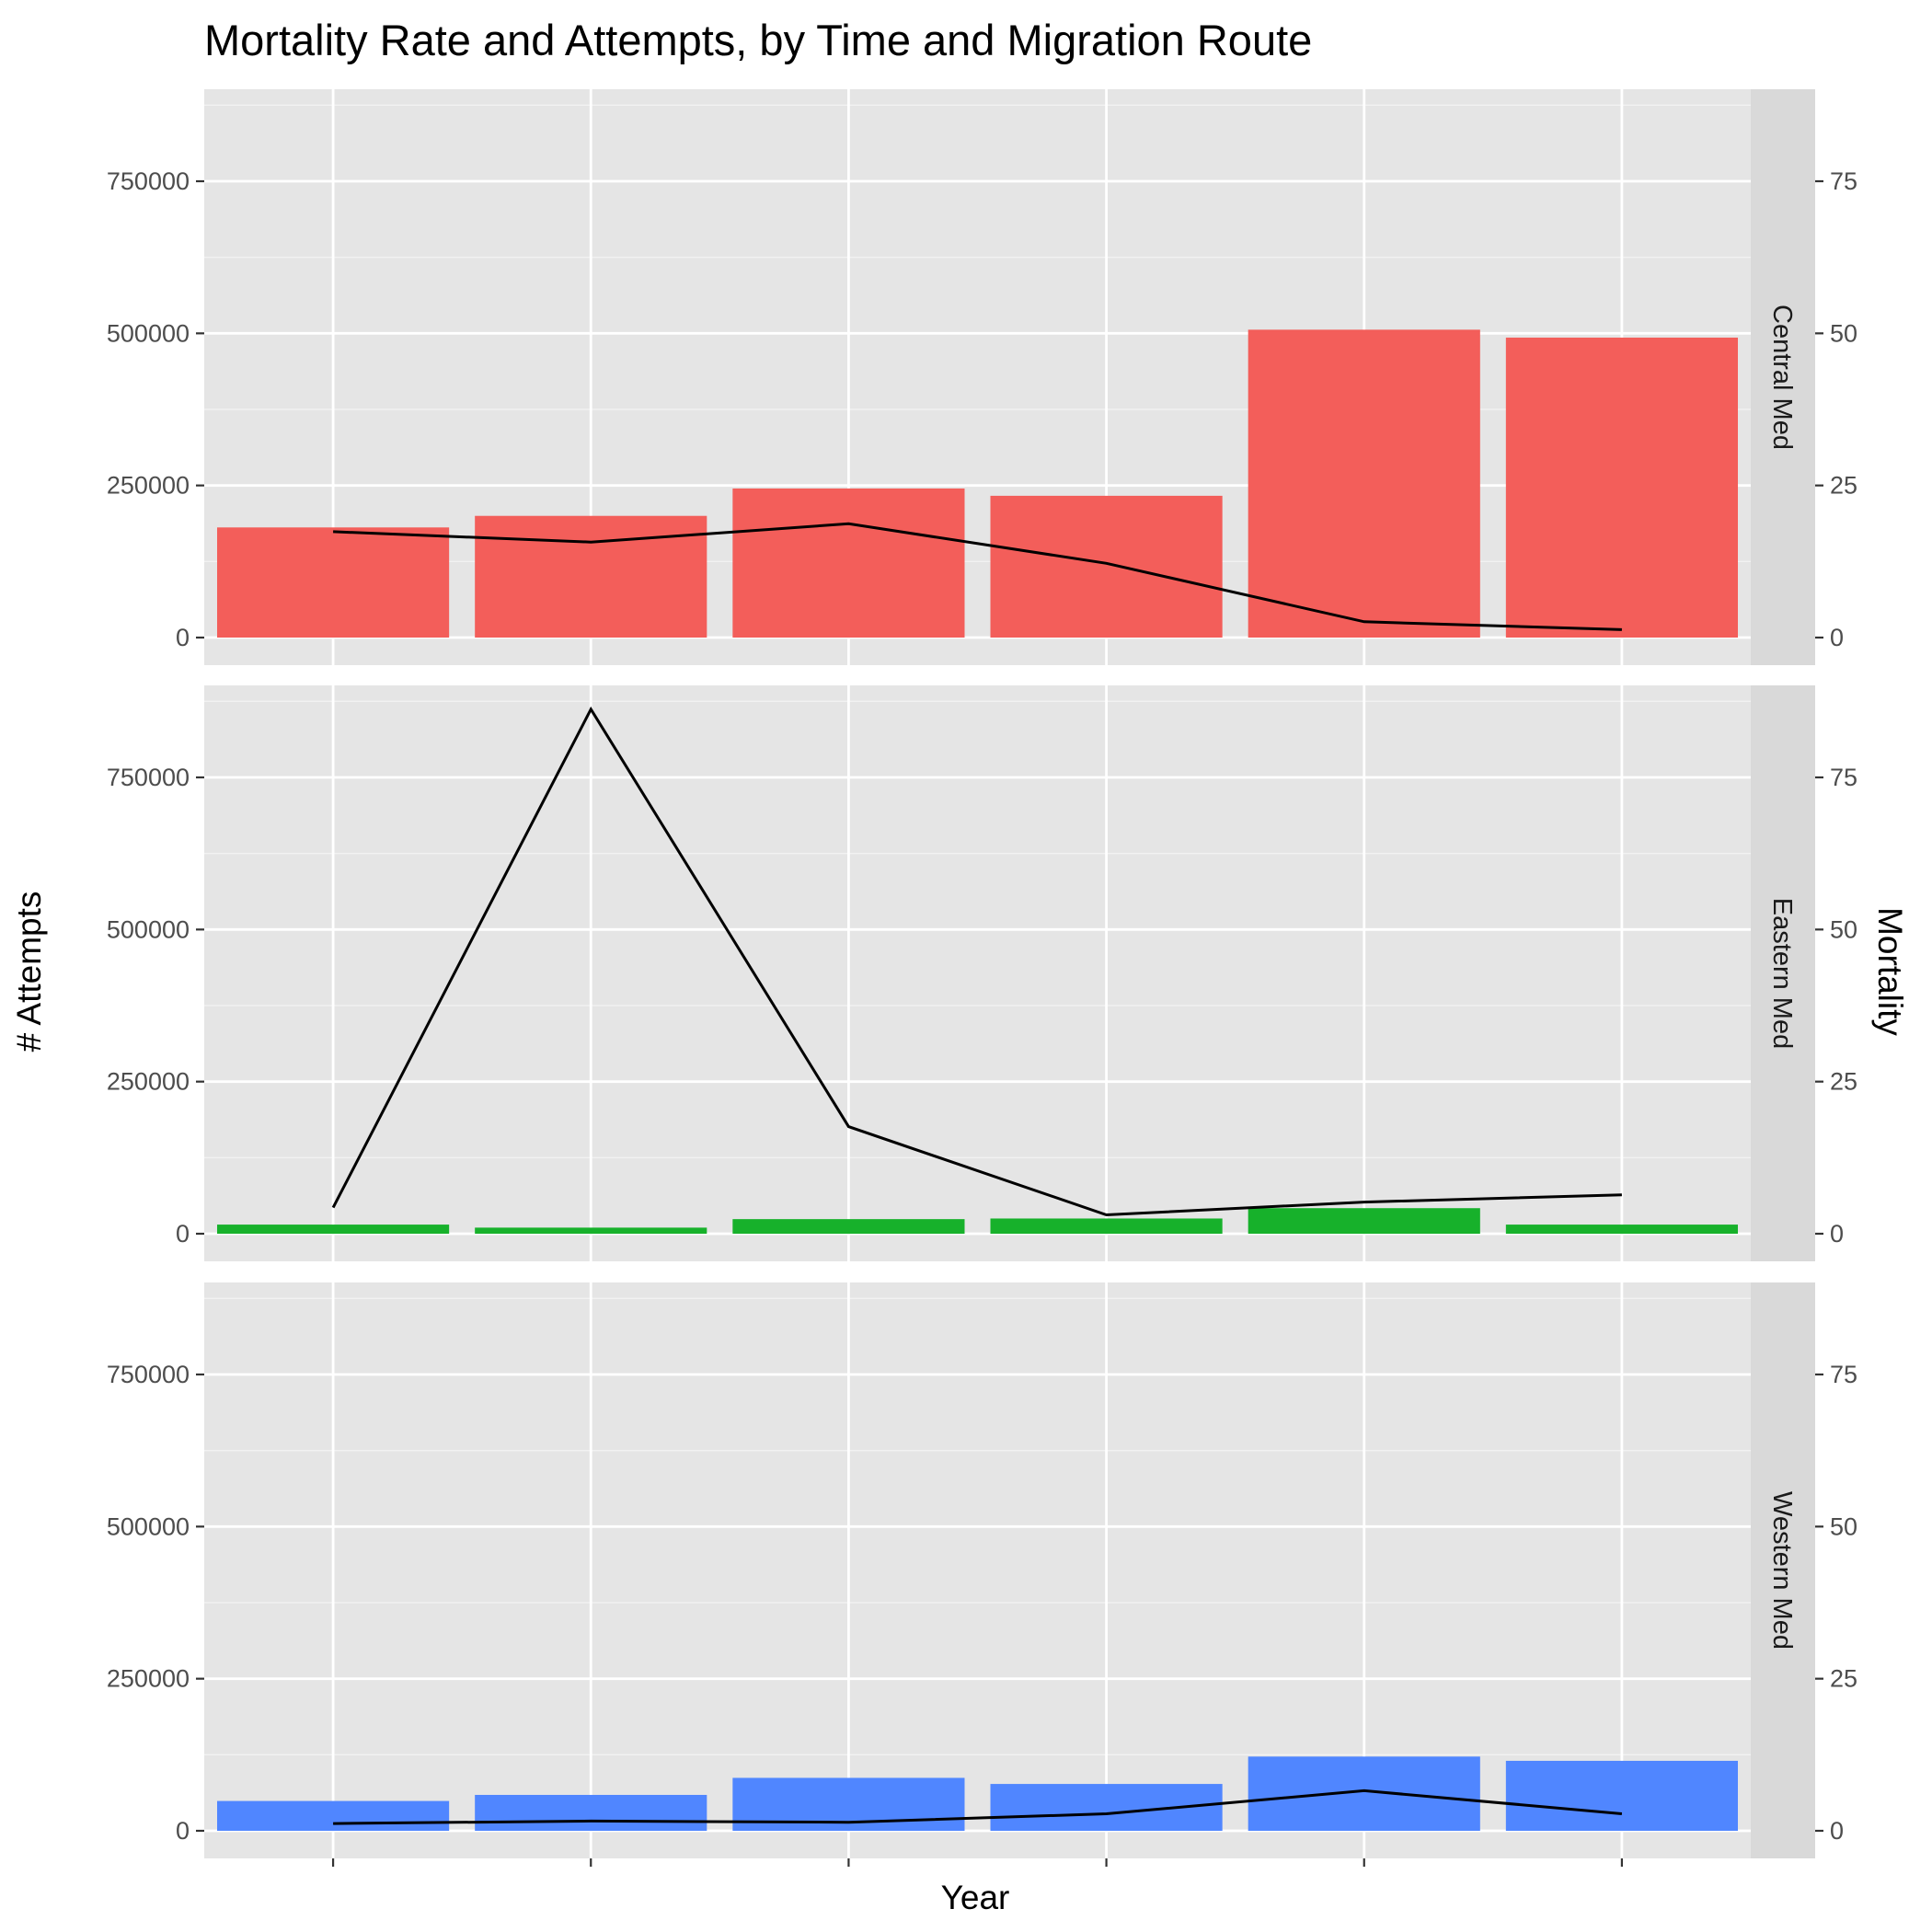  Describe the element at coordinates (975, 1897) in the screenshot. I see `x-axis-title: Year` at that location.